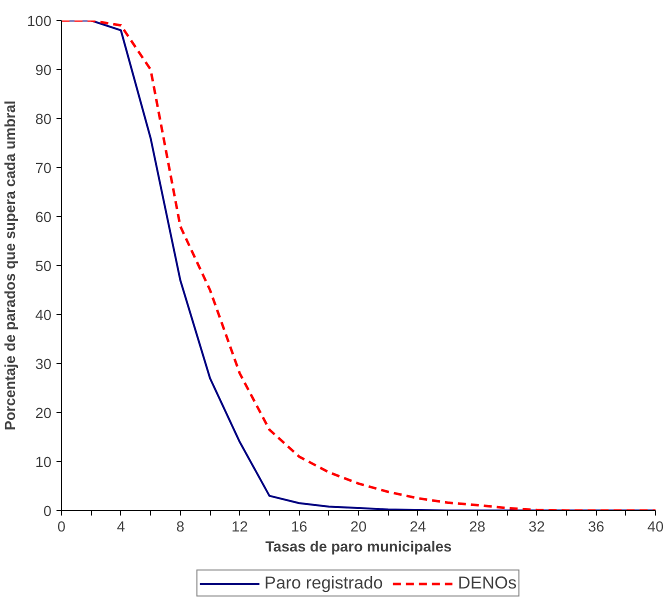 The width and height of the screenshot is (667, 608). What do you see at coordinates (323, 583) in the screenshot?
I see `legend-label: Paro registrado` at bounding box center [323, 583].